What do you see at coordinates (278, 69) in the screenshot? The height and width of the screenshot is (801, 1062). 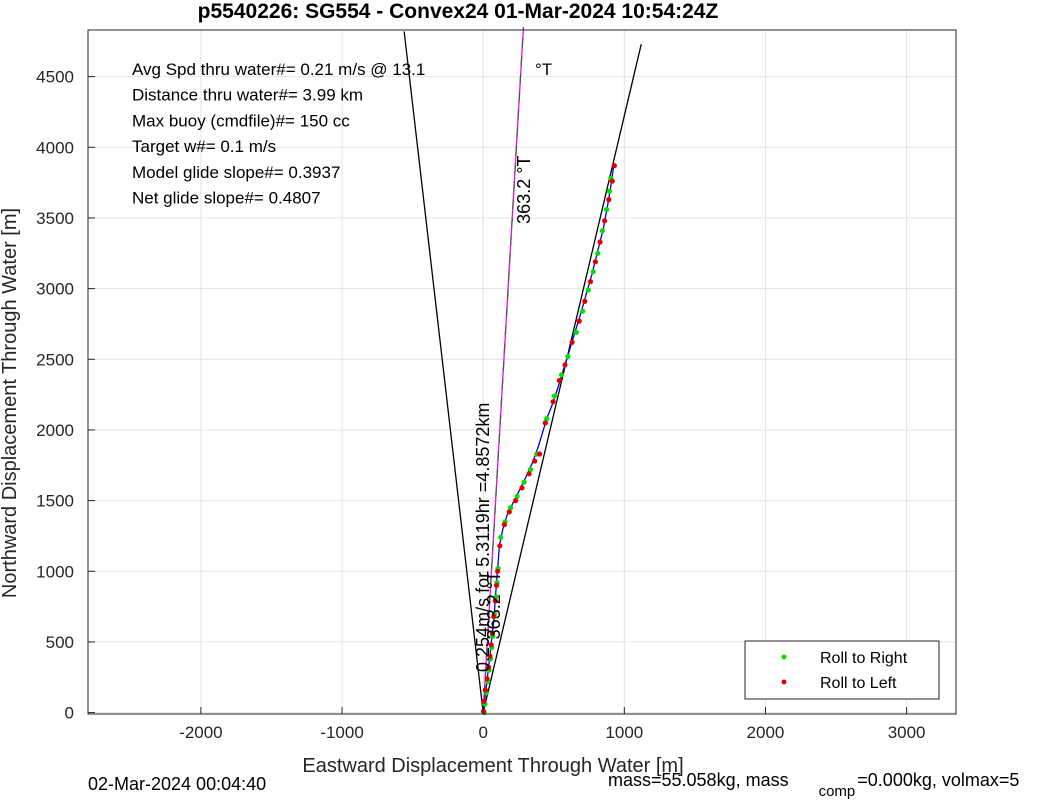 I see `stats-line: Avg Spd thru water#= 0.21 m/s @ 13.1` at bounding box center [278, 69].